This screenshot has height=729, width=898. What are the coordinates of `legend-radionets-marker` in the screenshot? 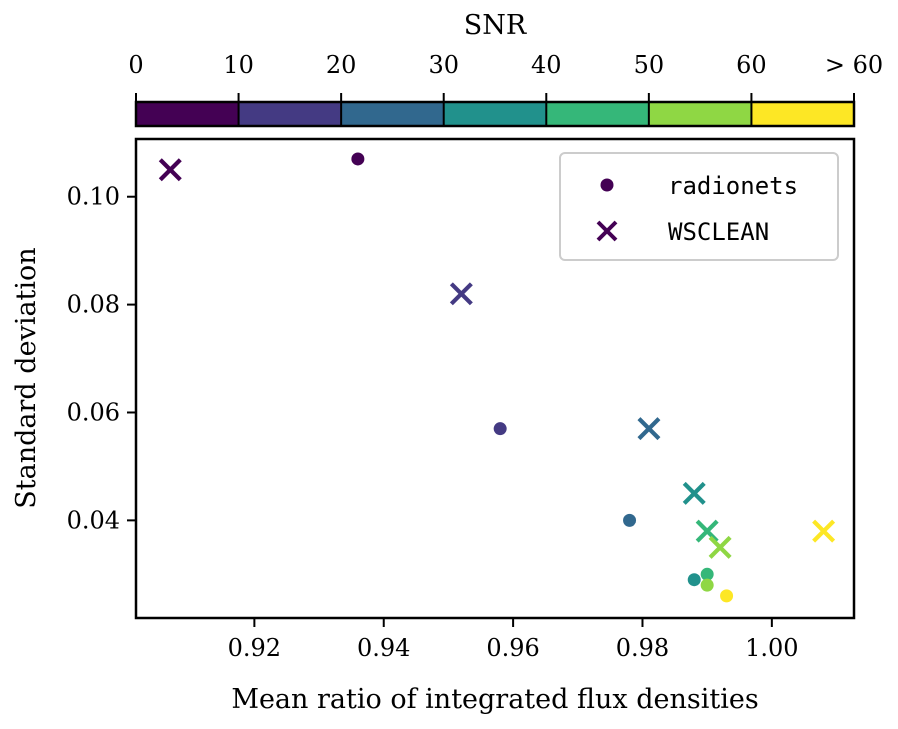 It's located at (607, 185).